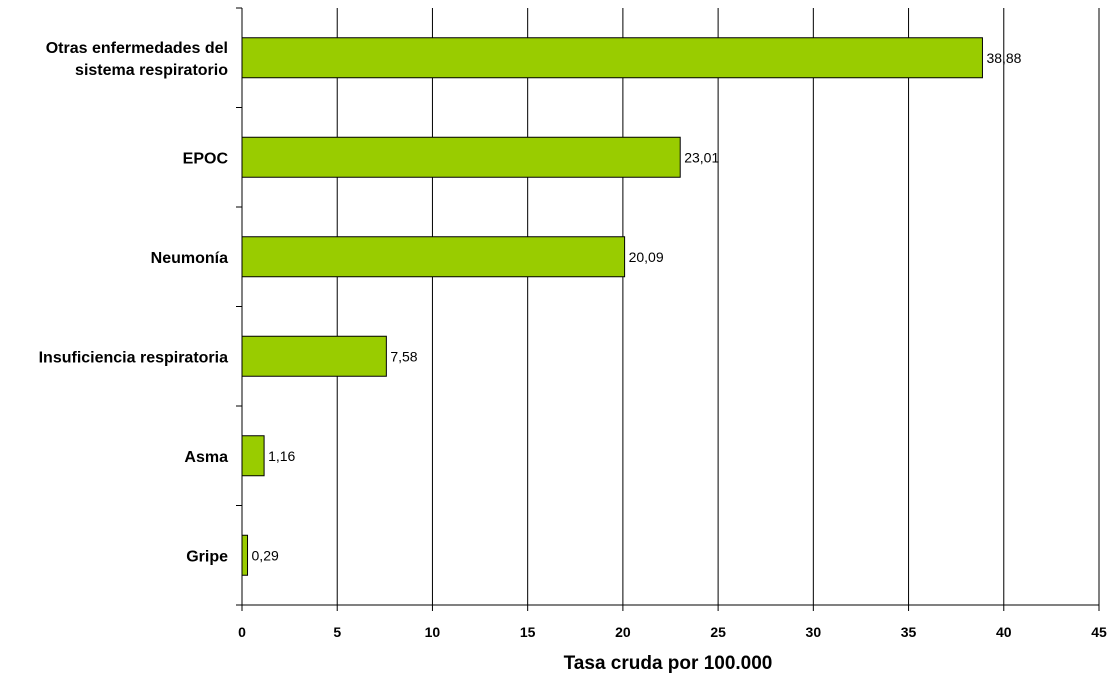  I want to click on data-label: 1,16, so click(281, 456).